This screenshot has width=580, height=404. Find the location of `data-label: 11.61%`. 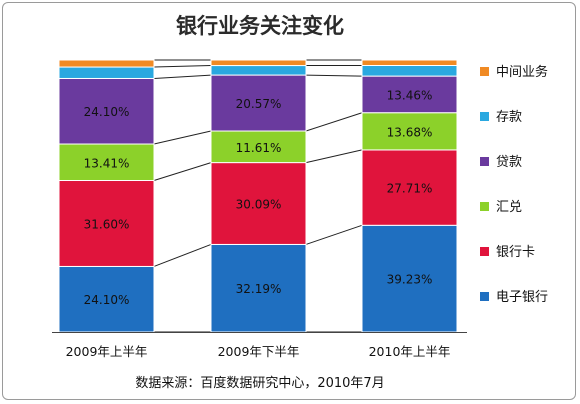

data-label: 11.61% is located at coordinates (259, 148).